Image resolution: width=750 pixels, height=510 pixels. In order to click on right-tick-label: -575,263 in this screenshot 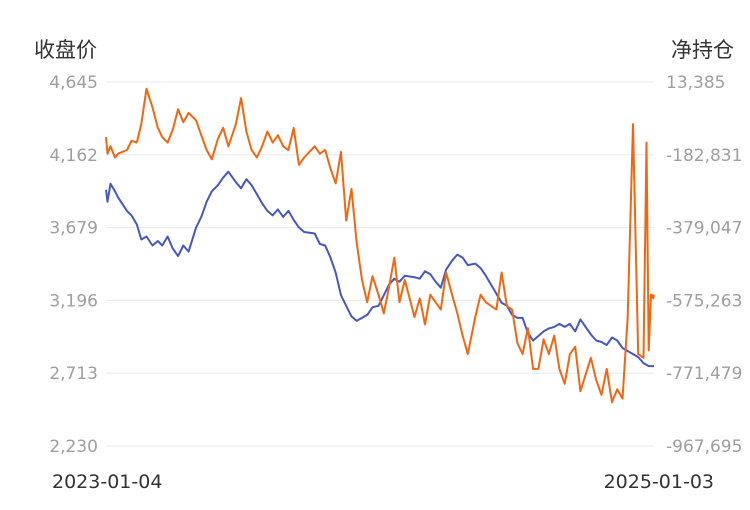, I will do `click(704, 301)`.